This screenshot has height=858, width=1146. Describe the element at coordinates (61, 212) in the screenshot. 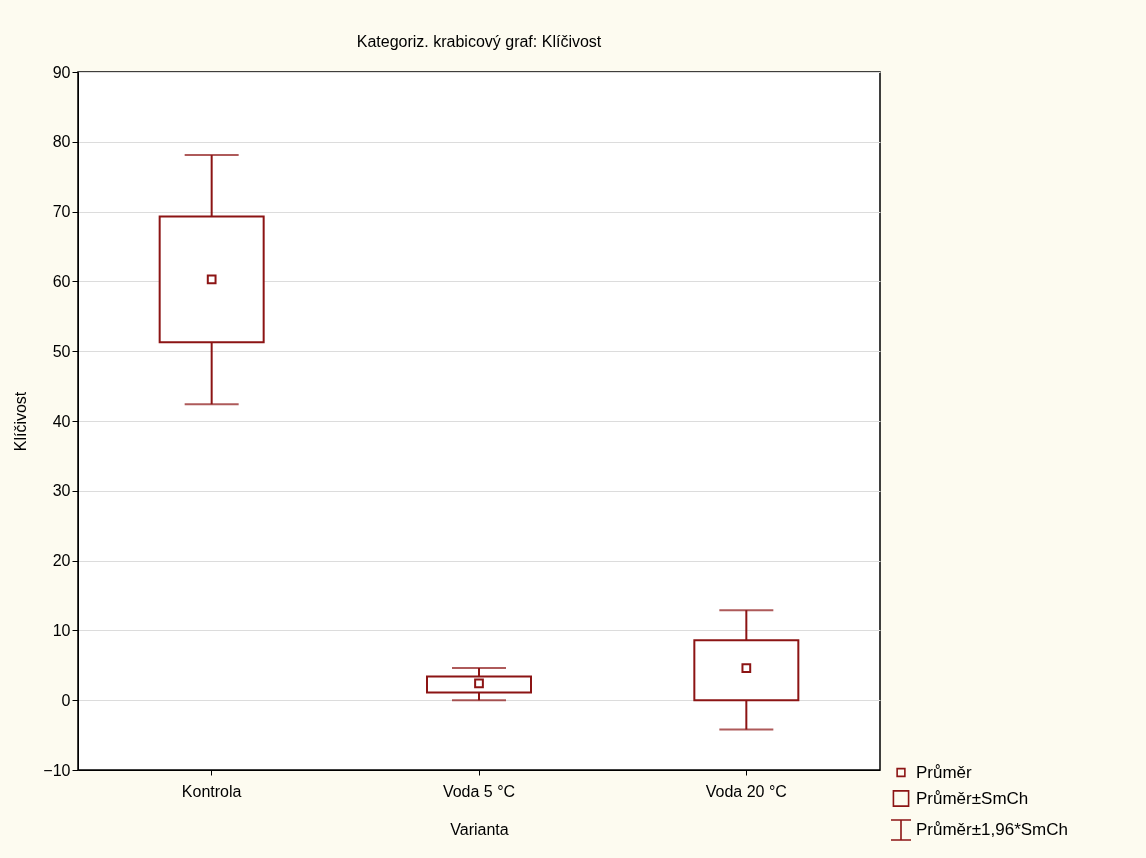

I see `y-tick-label: 70` at that location.